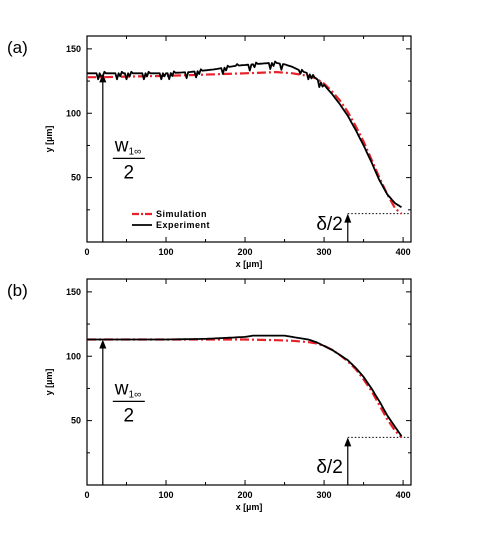 The height and width of the screenshot is (534, 480). I want to click on legend-label-simulation: Simulation, so click(181, 214).